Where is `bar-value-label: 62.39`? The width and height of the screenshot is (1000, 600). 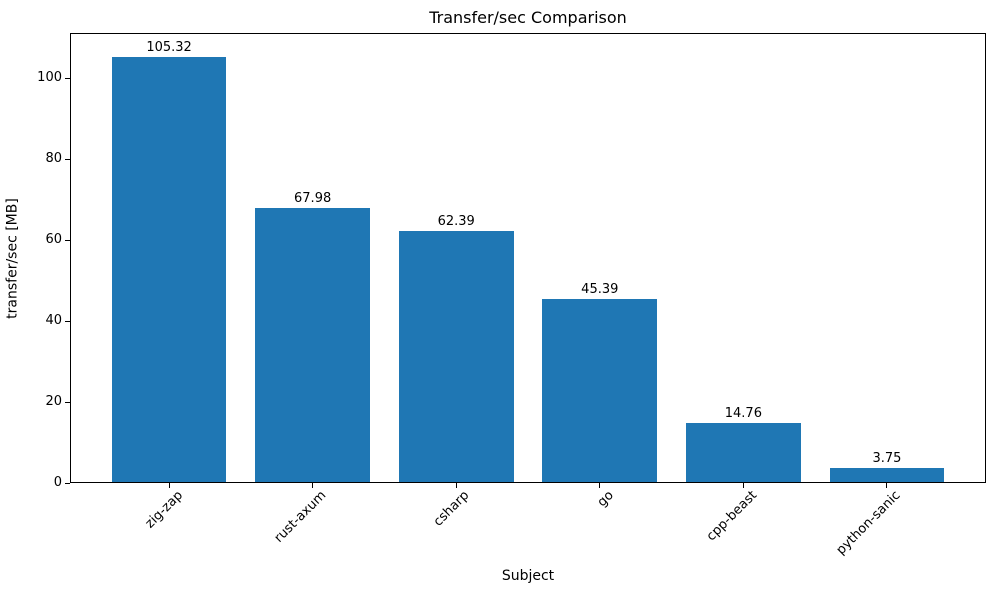
bar-value-label: 62.39 is located at coordinates (456, 221).